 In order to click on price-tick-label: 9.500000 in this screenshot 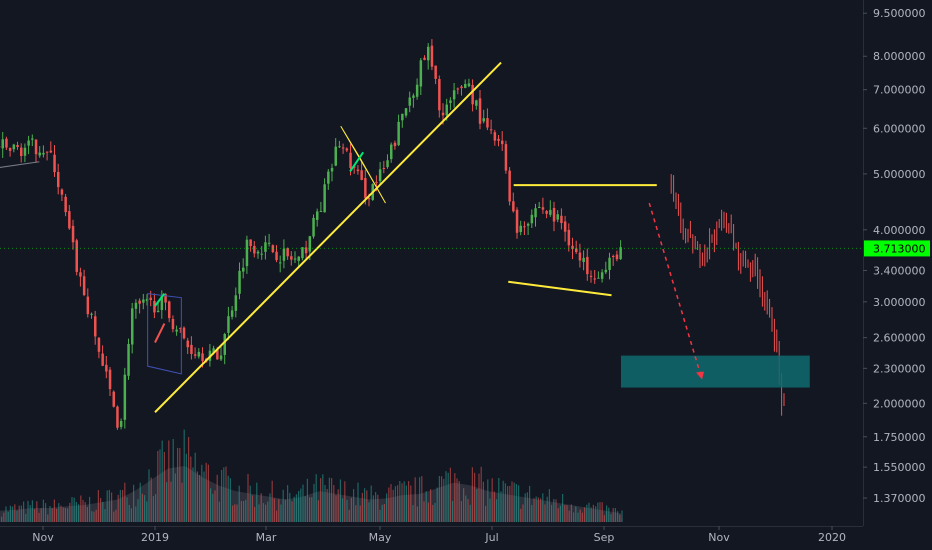, I will do `click(899, 13)`.